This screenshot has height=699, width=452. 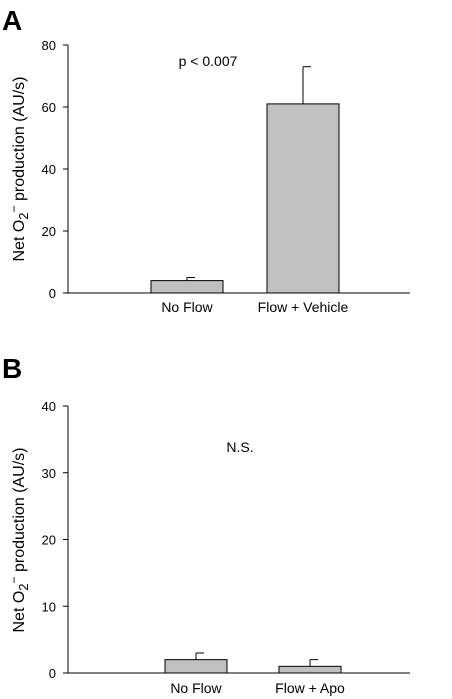 I want to click on significance-annotation: p < 0.007, so click(x=208, y=61).